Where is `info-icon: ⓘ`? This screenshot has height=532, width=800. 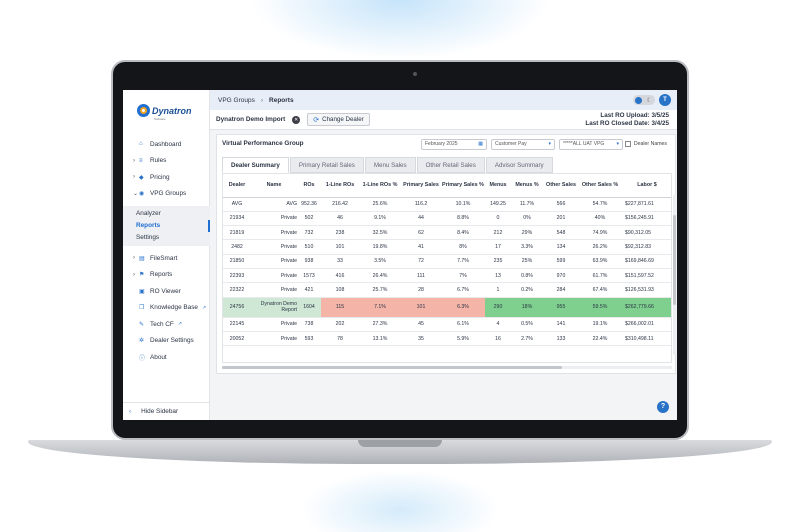 info-icon: ⓘ is located at coordinates (142, 358).